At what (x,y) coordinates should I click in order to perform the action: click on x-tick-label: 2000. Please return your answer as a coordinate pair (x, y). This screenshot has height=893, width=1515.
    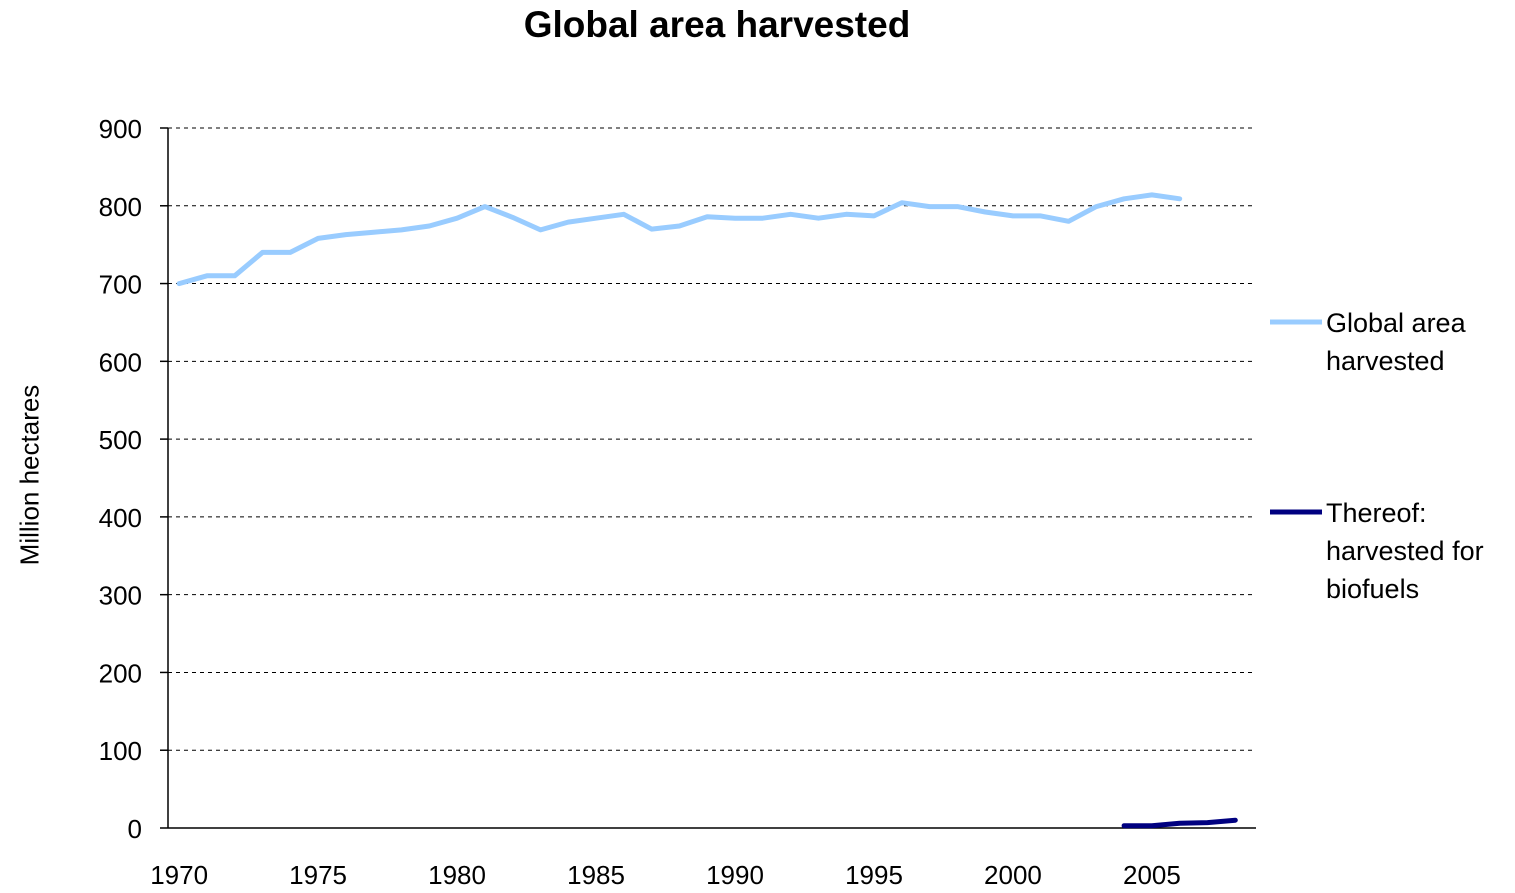
    Looking at the image, I should click on (1013, 875).